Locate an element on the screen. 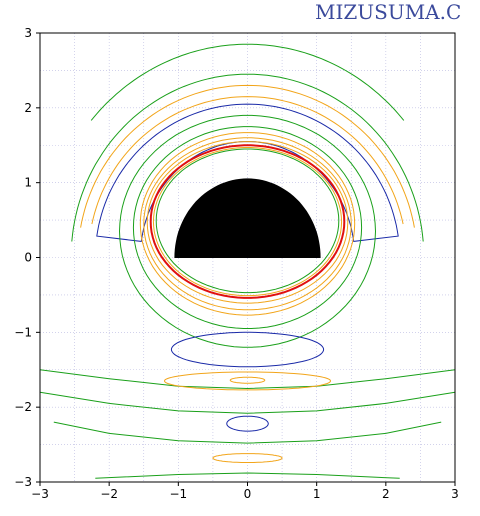 Image resolution: width=480 pixels, height=516 pixels. y-tick-label: 1 is located at coordinates (28, 183).